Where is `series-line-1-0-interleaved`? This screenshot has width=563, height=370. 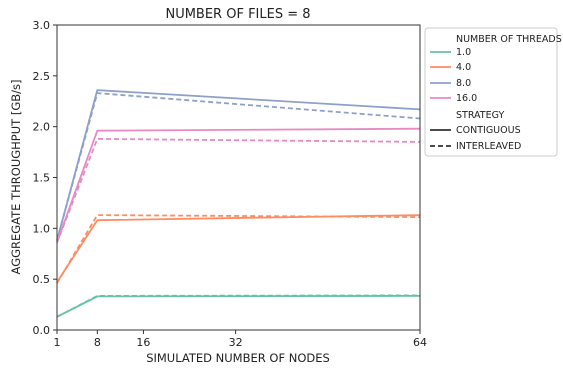
series-line-1-0-interleaved is located at coordinates (238, 306).